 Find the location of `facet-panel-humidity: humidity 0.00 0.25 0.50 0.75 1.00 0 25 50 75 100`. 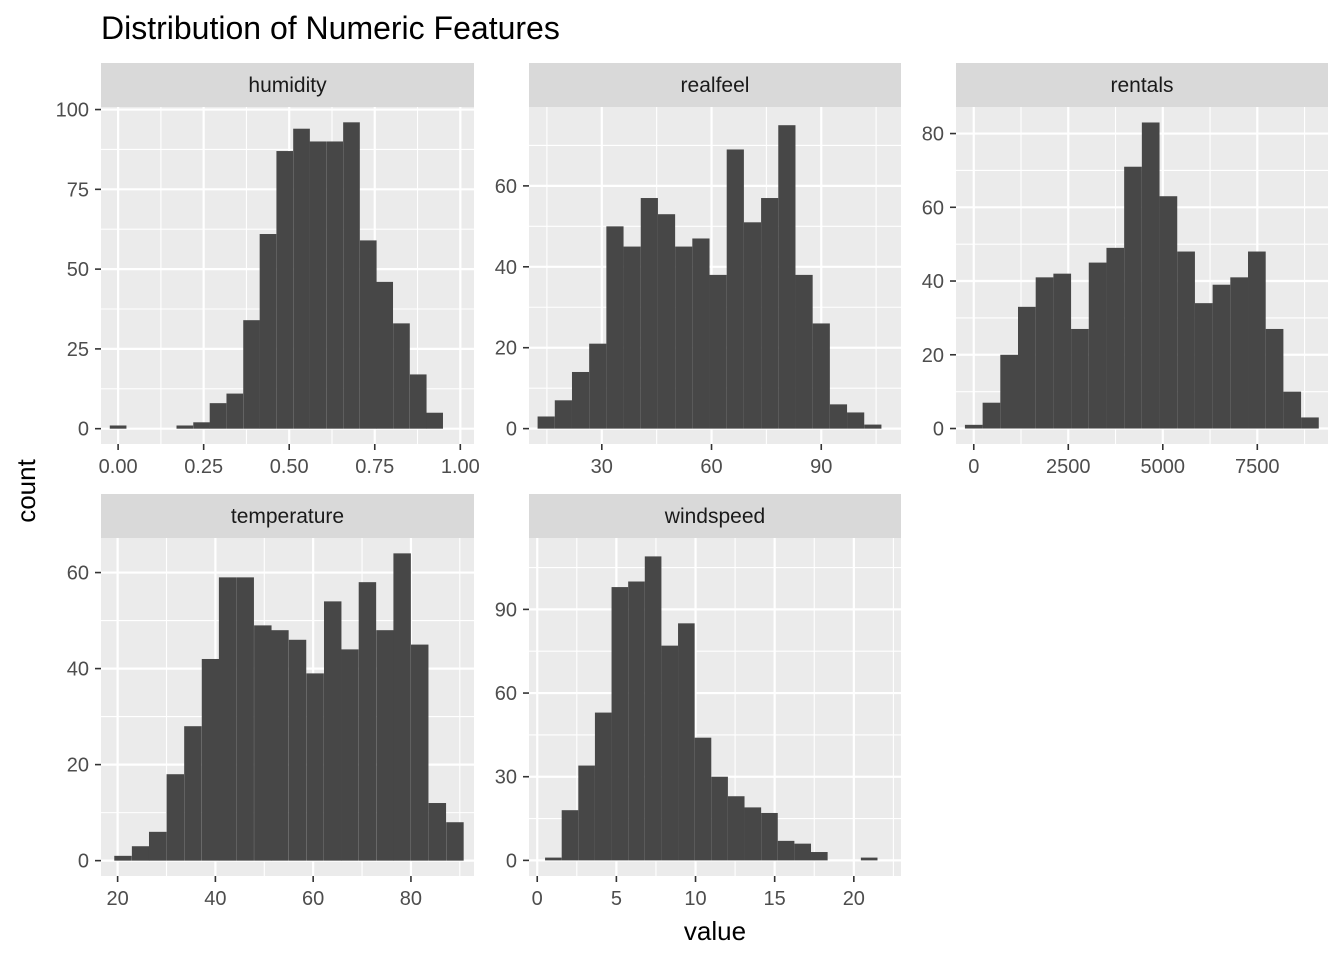

facet-panel-humidity: humidity 0.00 0.25 0.50 0.75 1.00 0 25 50 75 100 is located at coordinates (268, 270).